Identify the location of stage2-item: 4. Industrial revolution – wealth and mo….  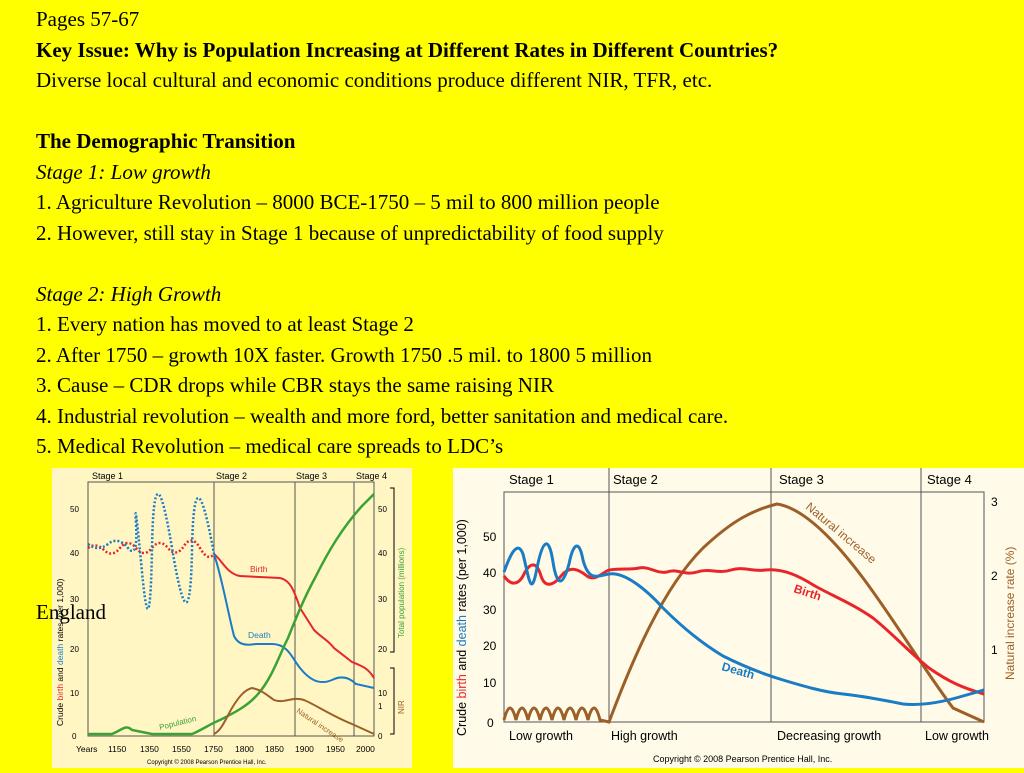
(382, 415).